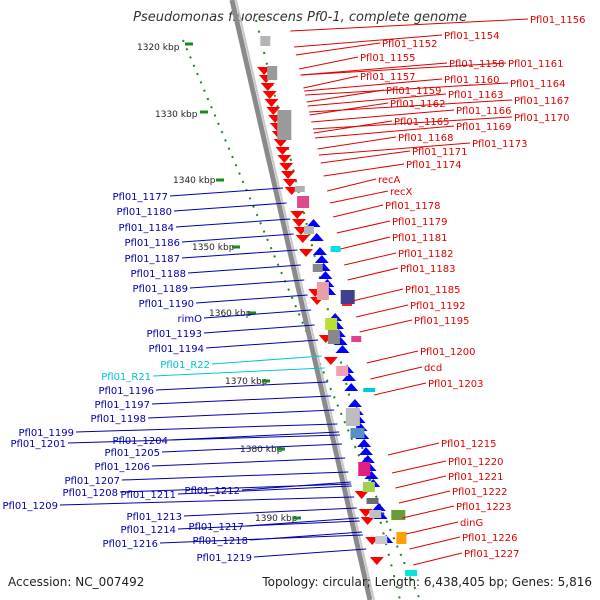 This screenshot has height=600, width=600. What do you see at coordinates (542, 101) in the screenshot?
I see `forward-gene-label: Pfl01_1167` at bounding box center [542, 101].